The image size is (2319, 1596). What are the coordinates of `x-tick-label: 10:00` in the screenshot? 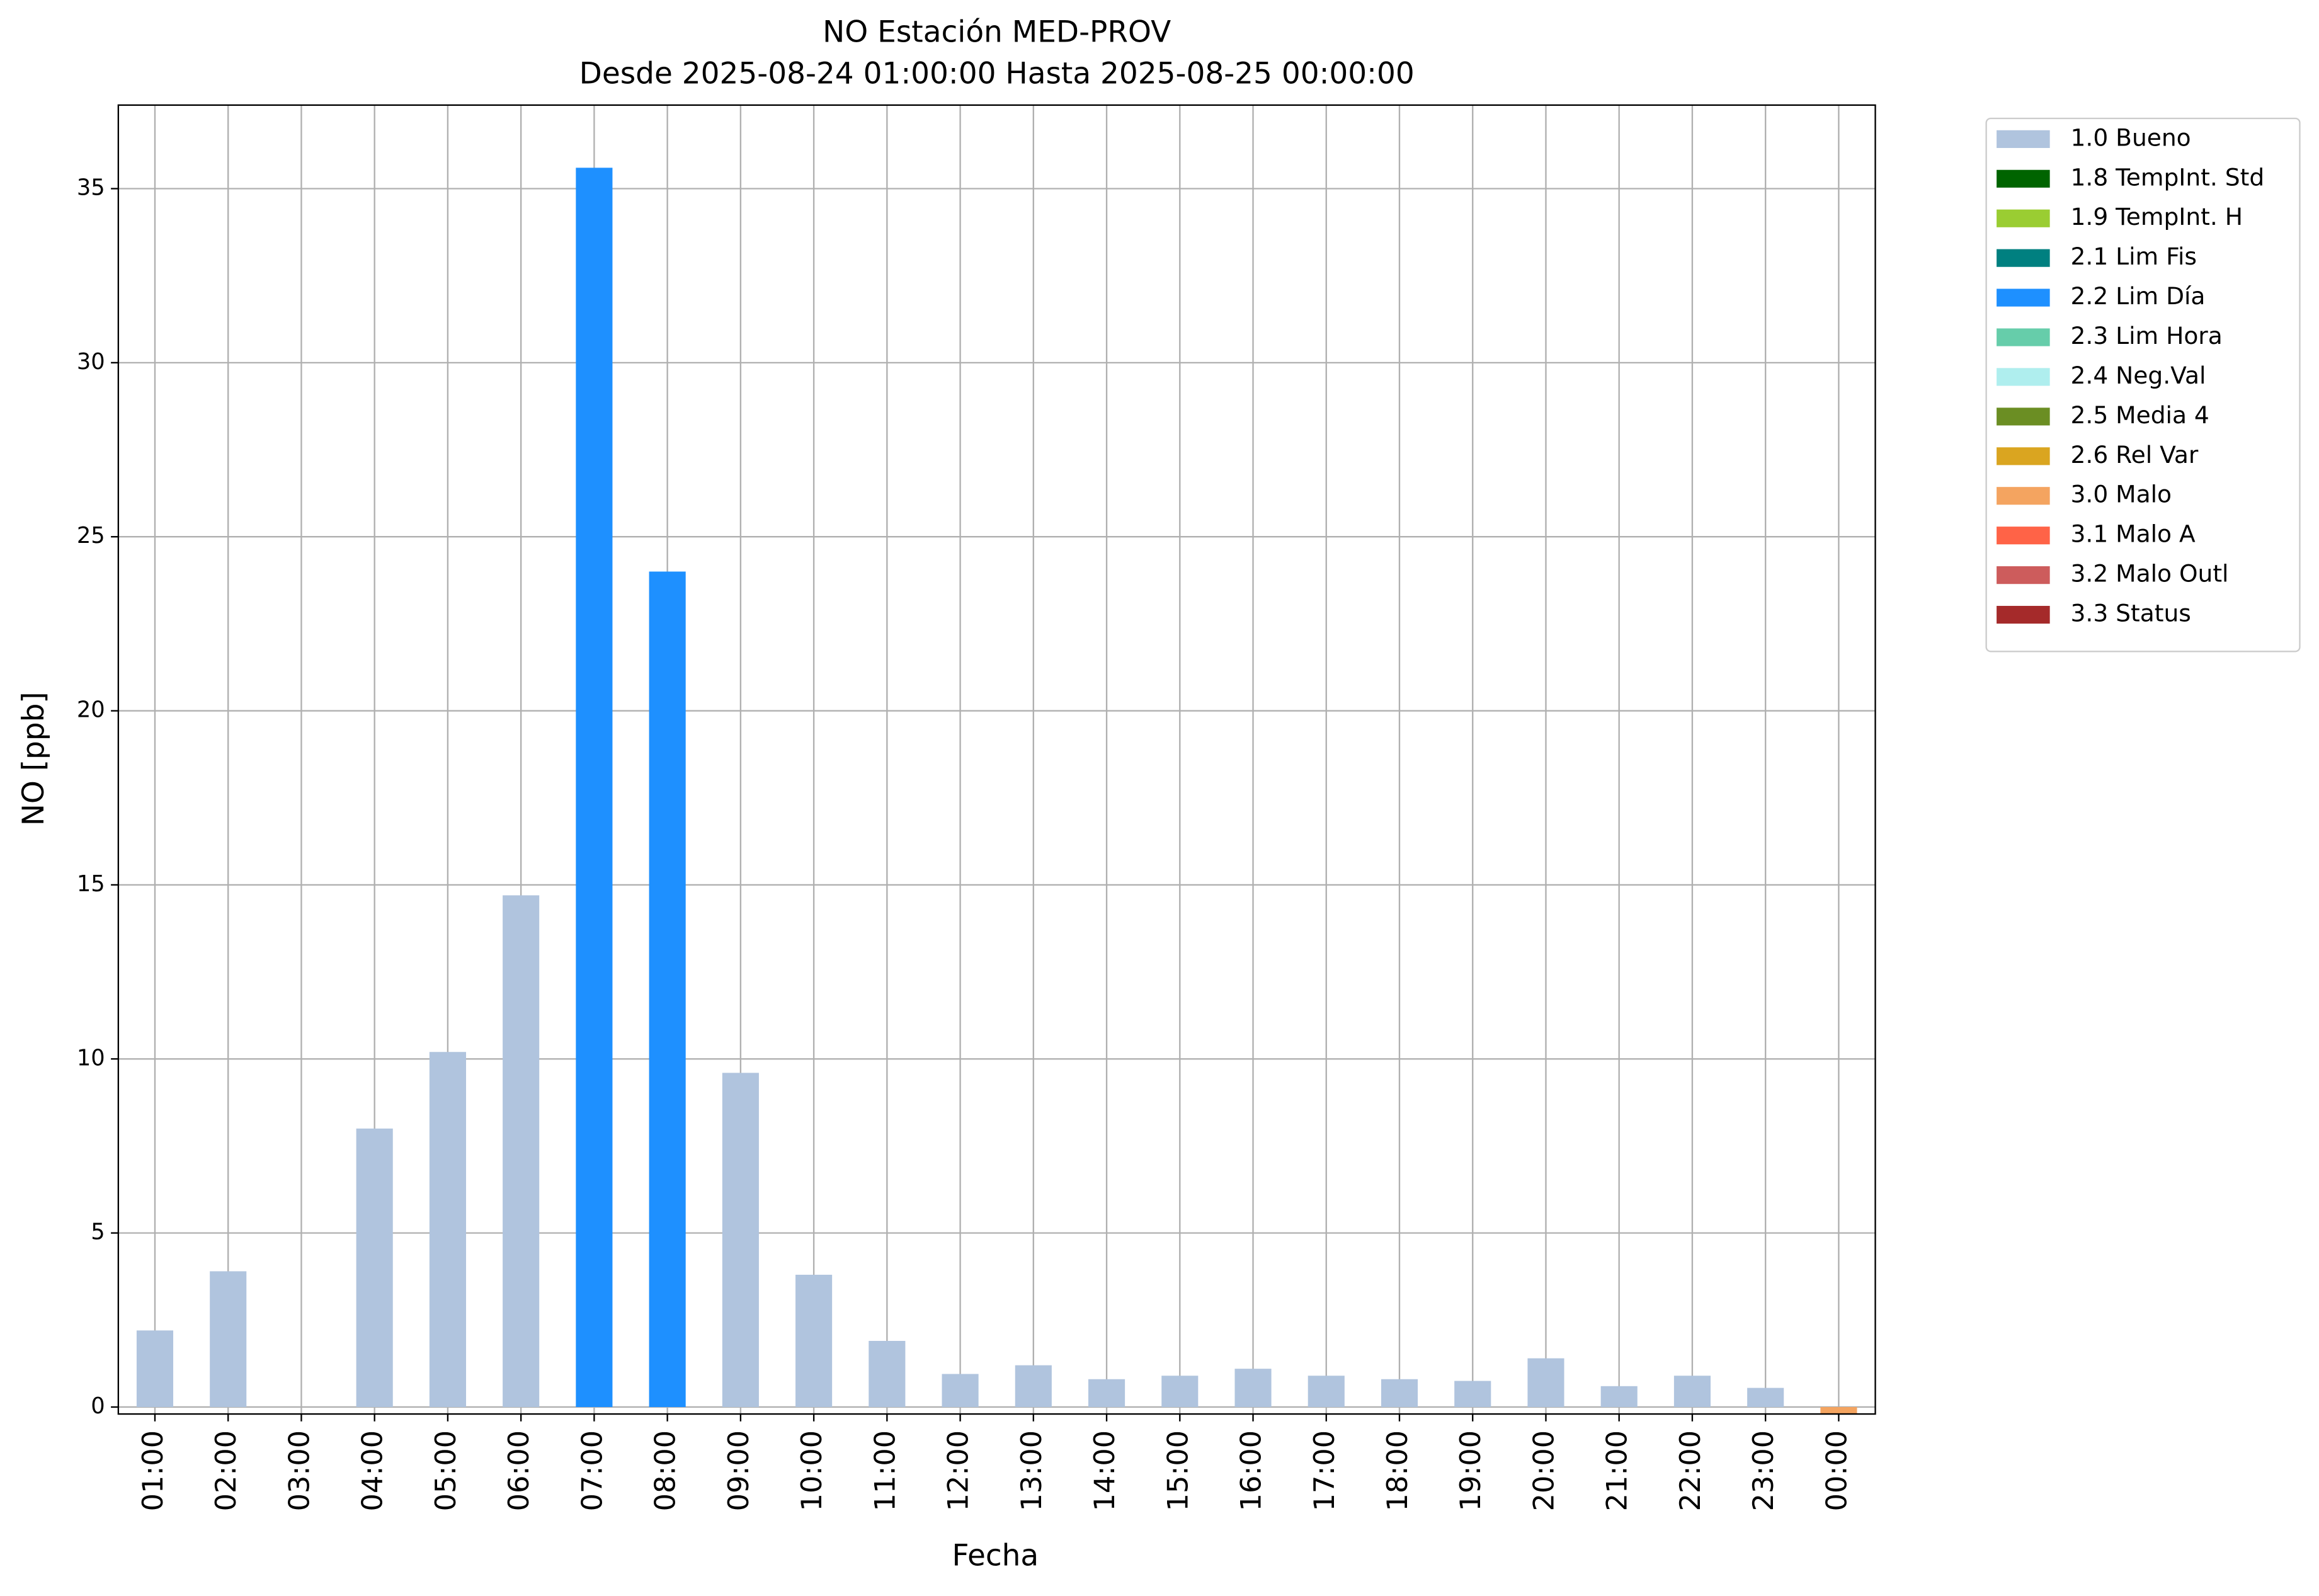 It's located at (811, 1471).